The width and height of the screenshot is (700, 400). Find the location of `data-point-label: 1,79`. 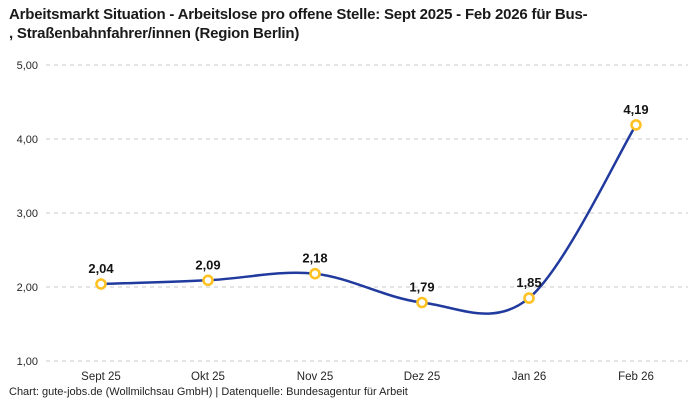

data-point-label: 1,79 is located at coordinates (421, 287).